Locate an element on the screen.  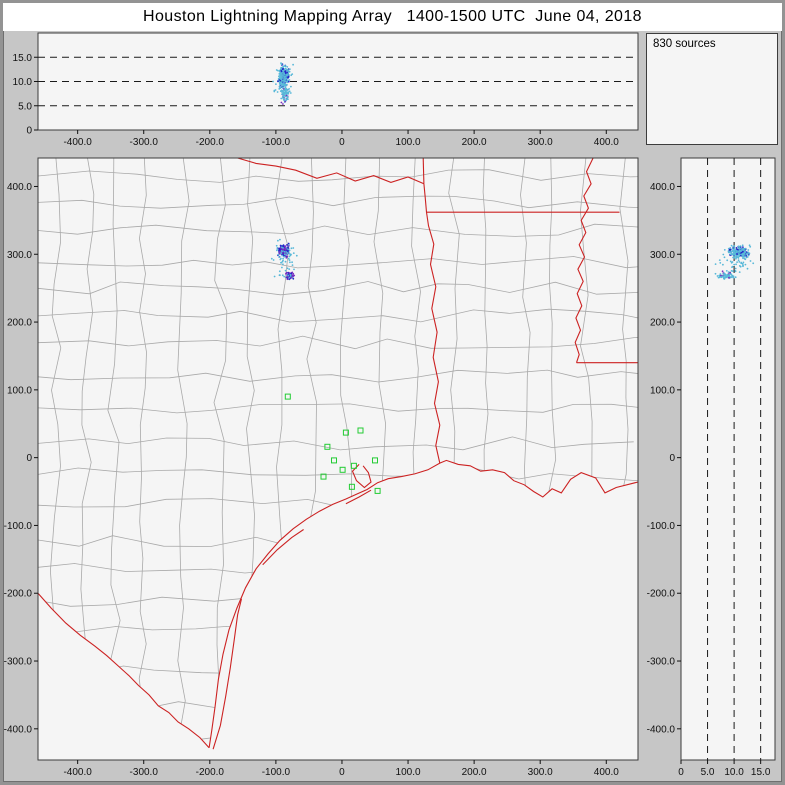
y-tick-label: -300.0 is located at coordinates (18, 662).